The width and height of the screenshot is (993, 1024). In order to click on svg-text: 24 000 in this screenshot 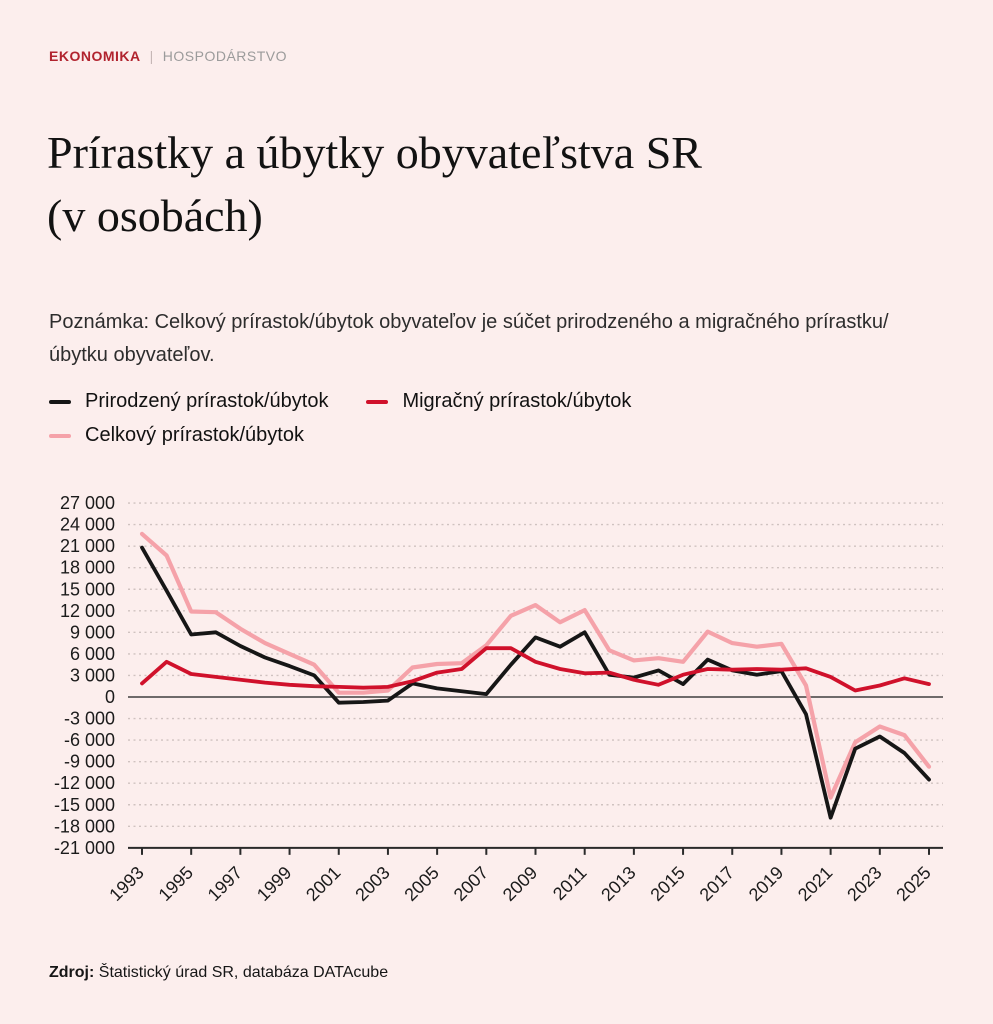, I will do `click(87, 525)`.